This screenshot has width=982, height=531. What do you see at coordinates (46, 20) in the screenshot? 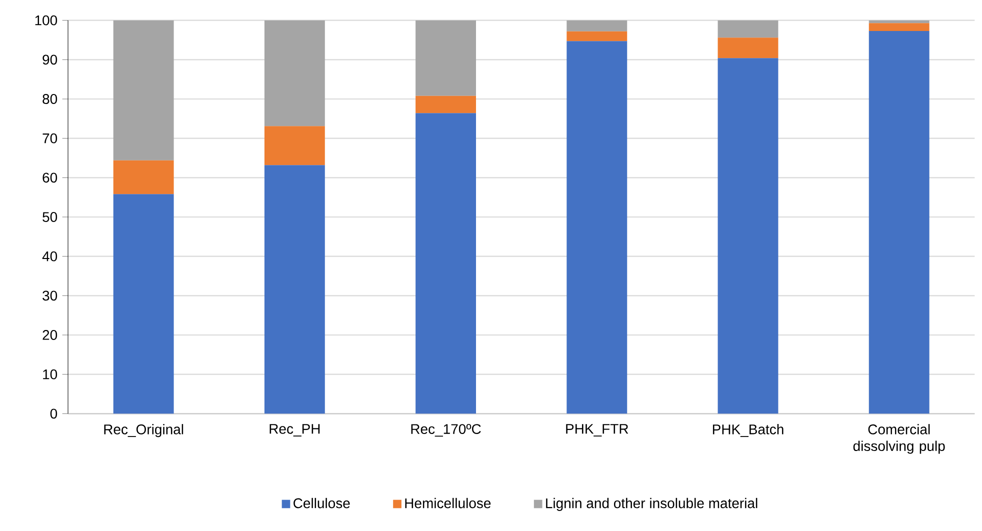
I see `y-tick-label: 100` at bounding box center [46, 20].